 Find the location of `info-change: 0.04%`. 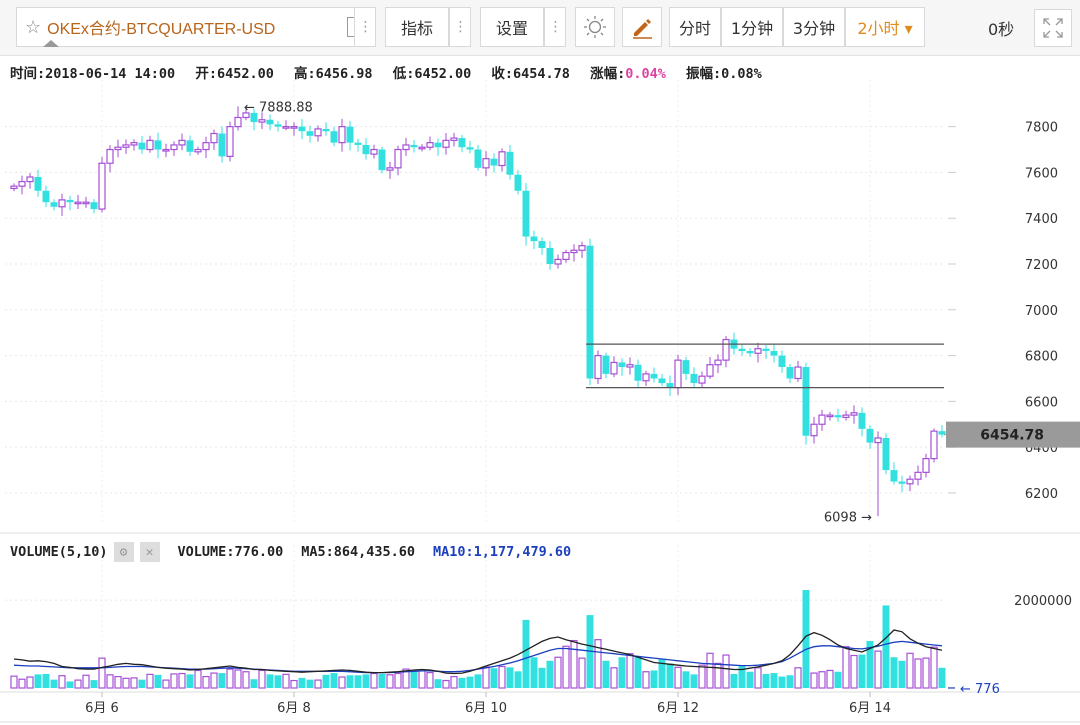

info-change: 0.04% is located at coordinates (645, 74).